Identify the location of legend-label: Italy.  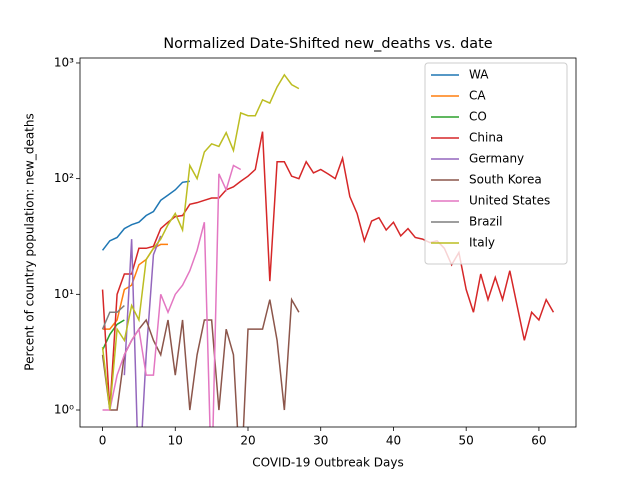
(482, 243).